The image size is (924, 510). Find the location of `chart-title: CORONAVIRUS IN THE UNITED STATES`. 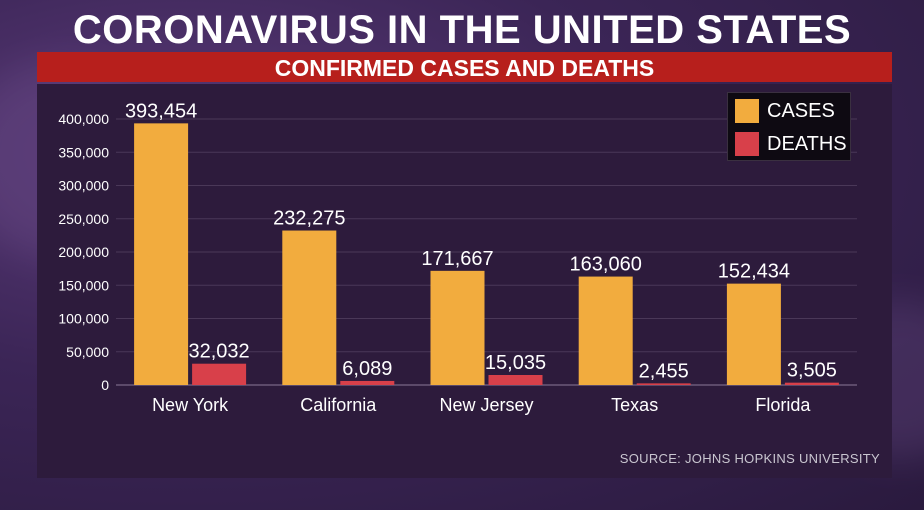

chart-title: CORONAVIRUS IN THE UNITED STATES is located at coordinates (462, 30).